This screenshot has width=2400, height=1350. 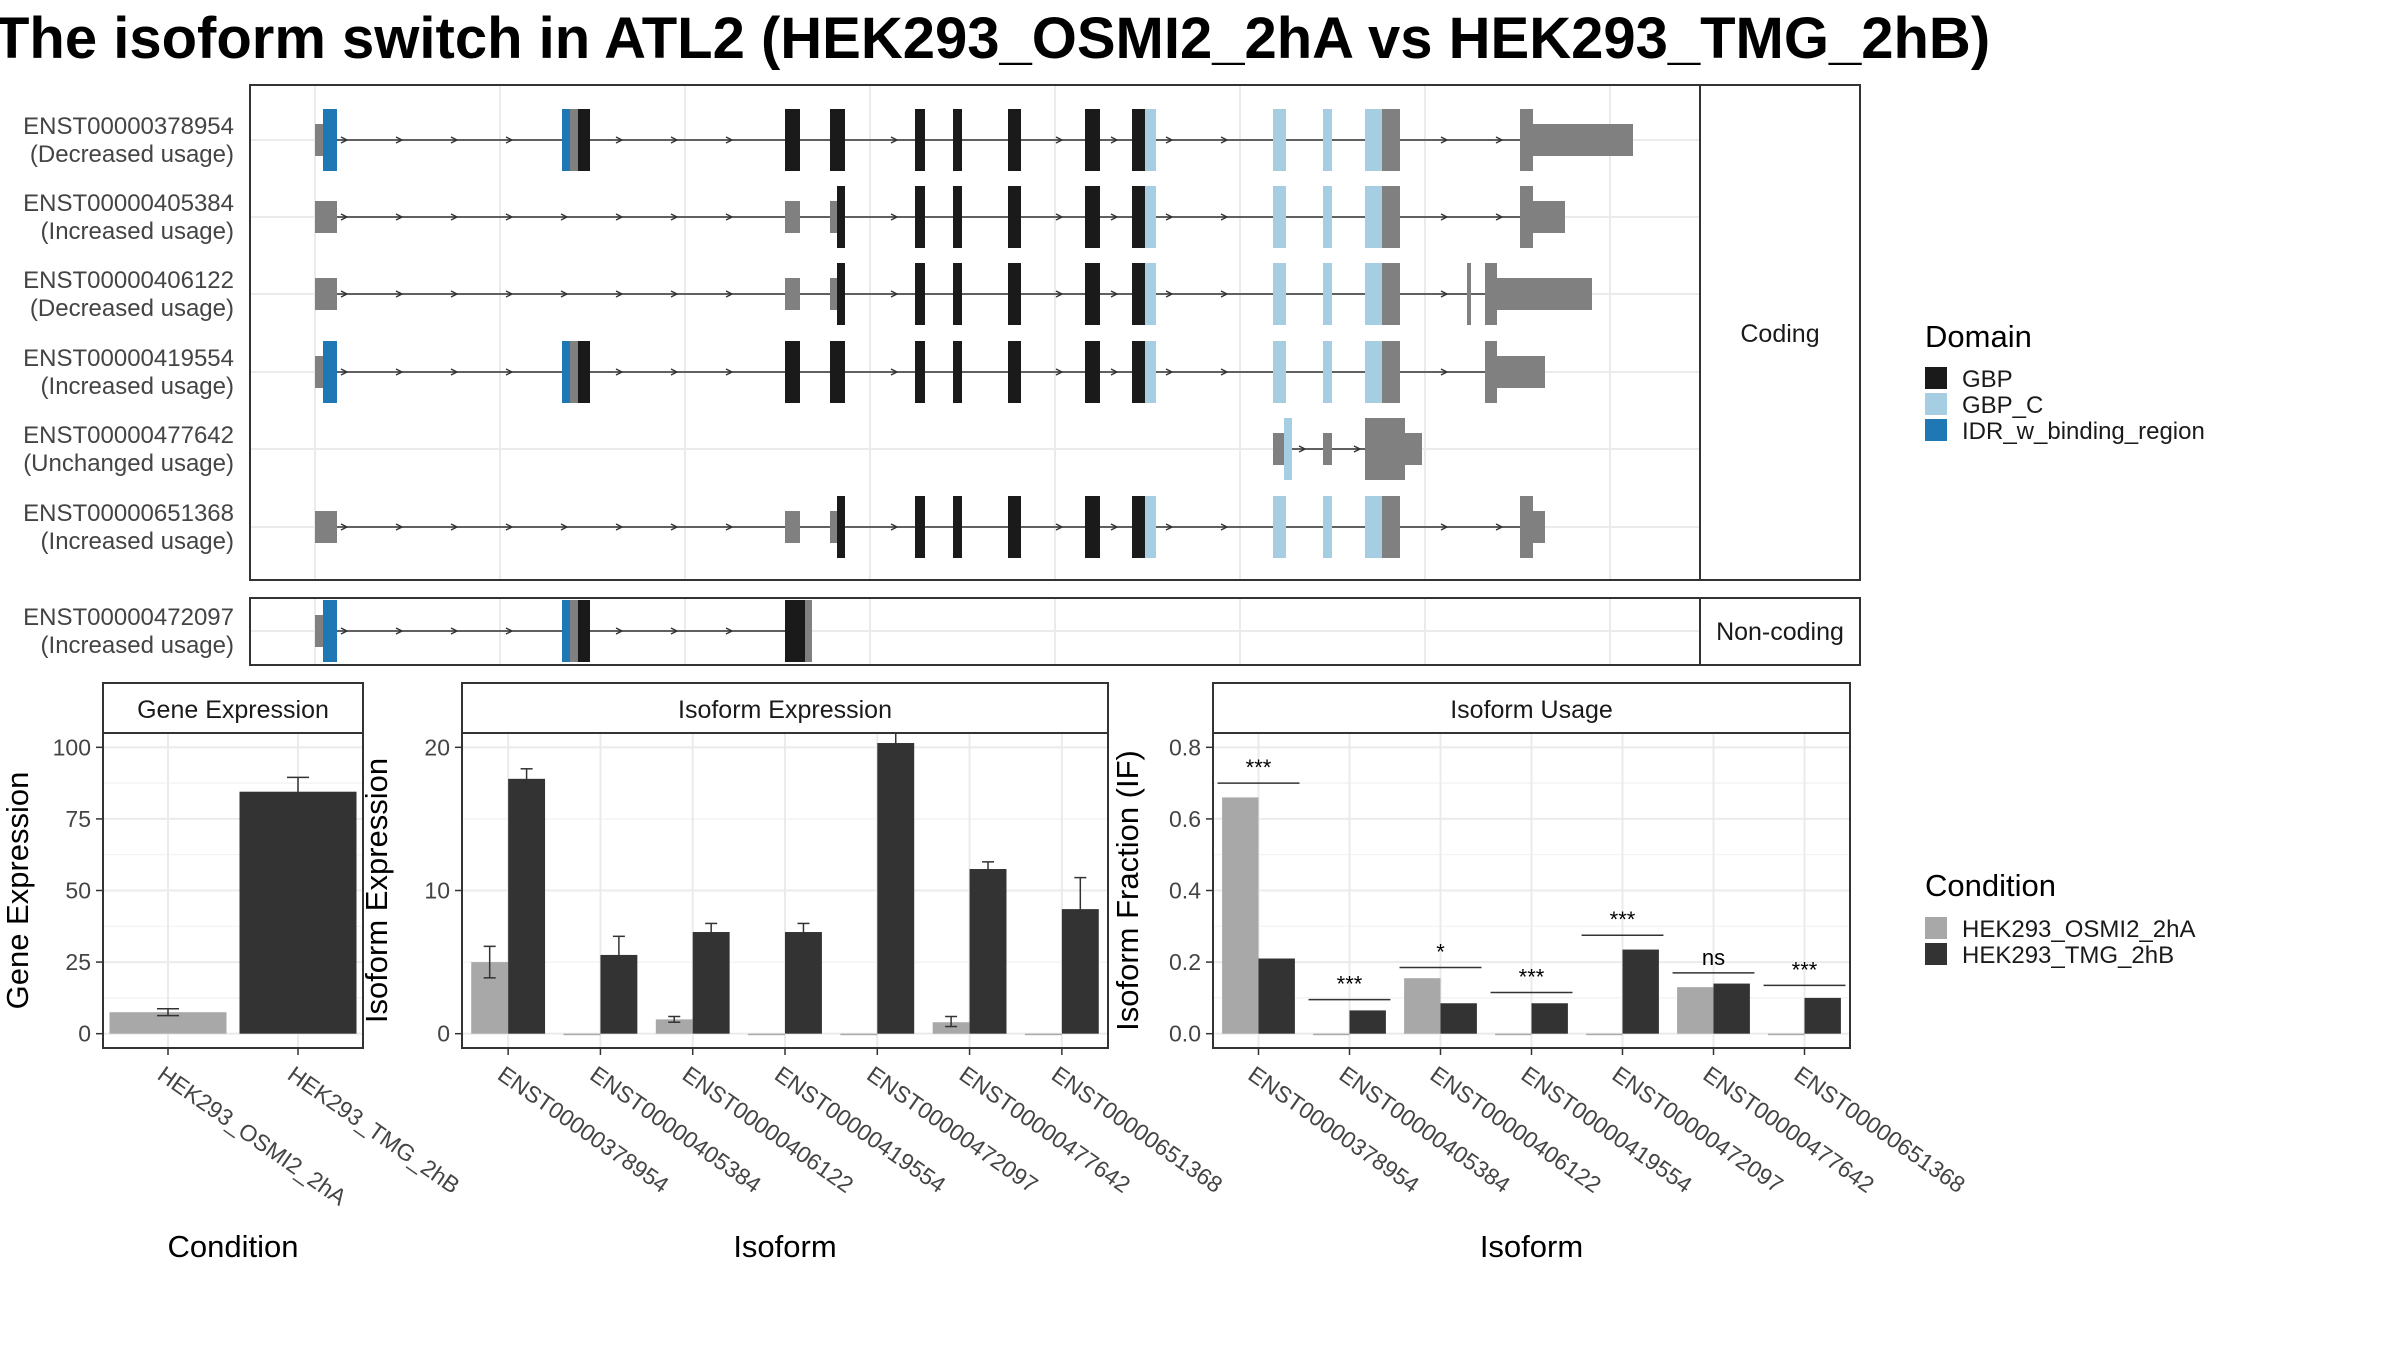 I want to click on transcript-id-label: ENST00000405384, so click(x=128, y=203).